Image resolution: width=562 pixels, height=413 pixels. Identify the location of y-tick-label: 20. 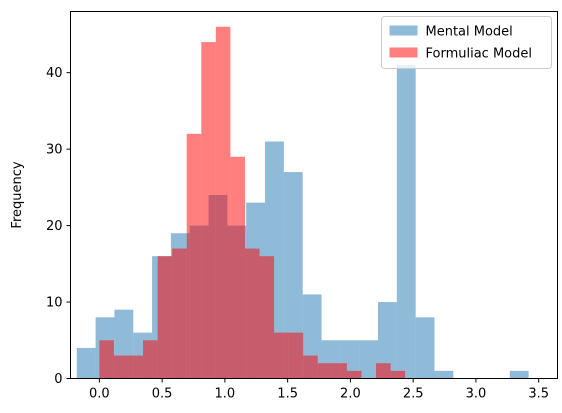
(54, 226).